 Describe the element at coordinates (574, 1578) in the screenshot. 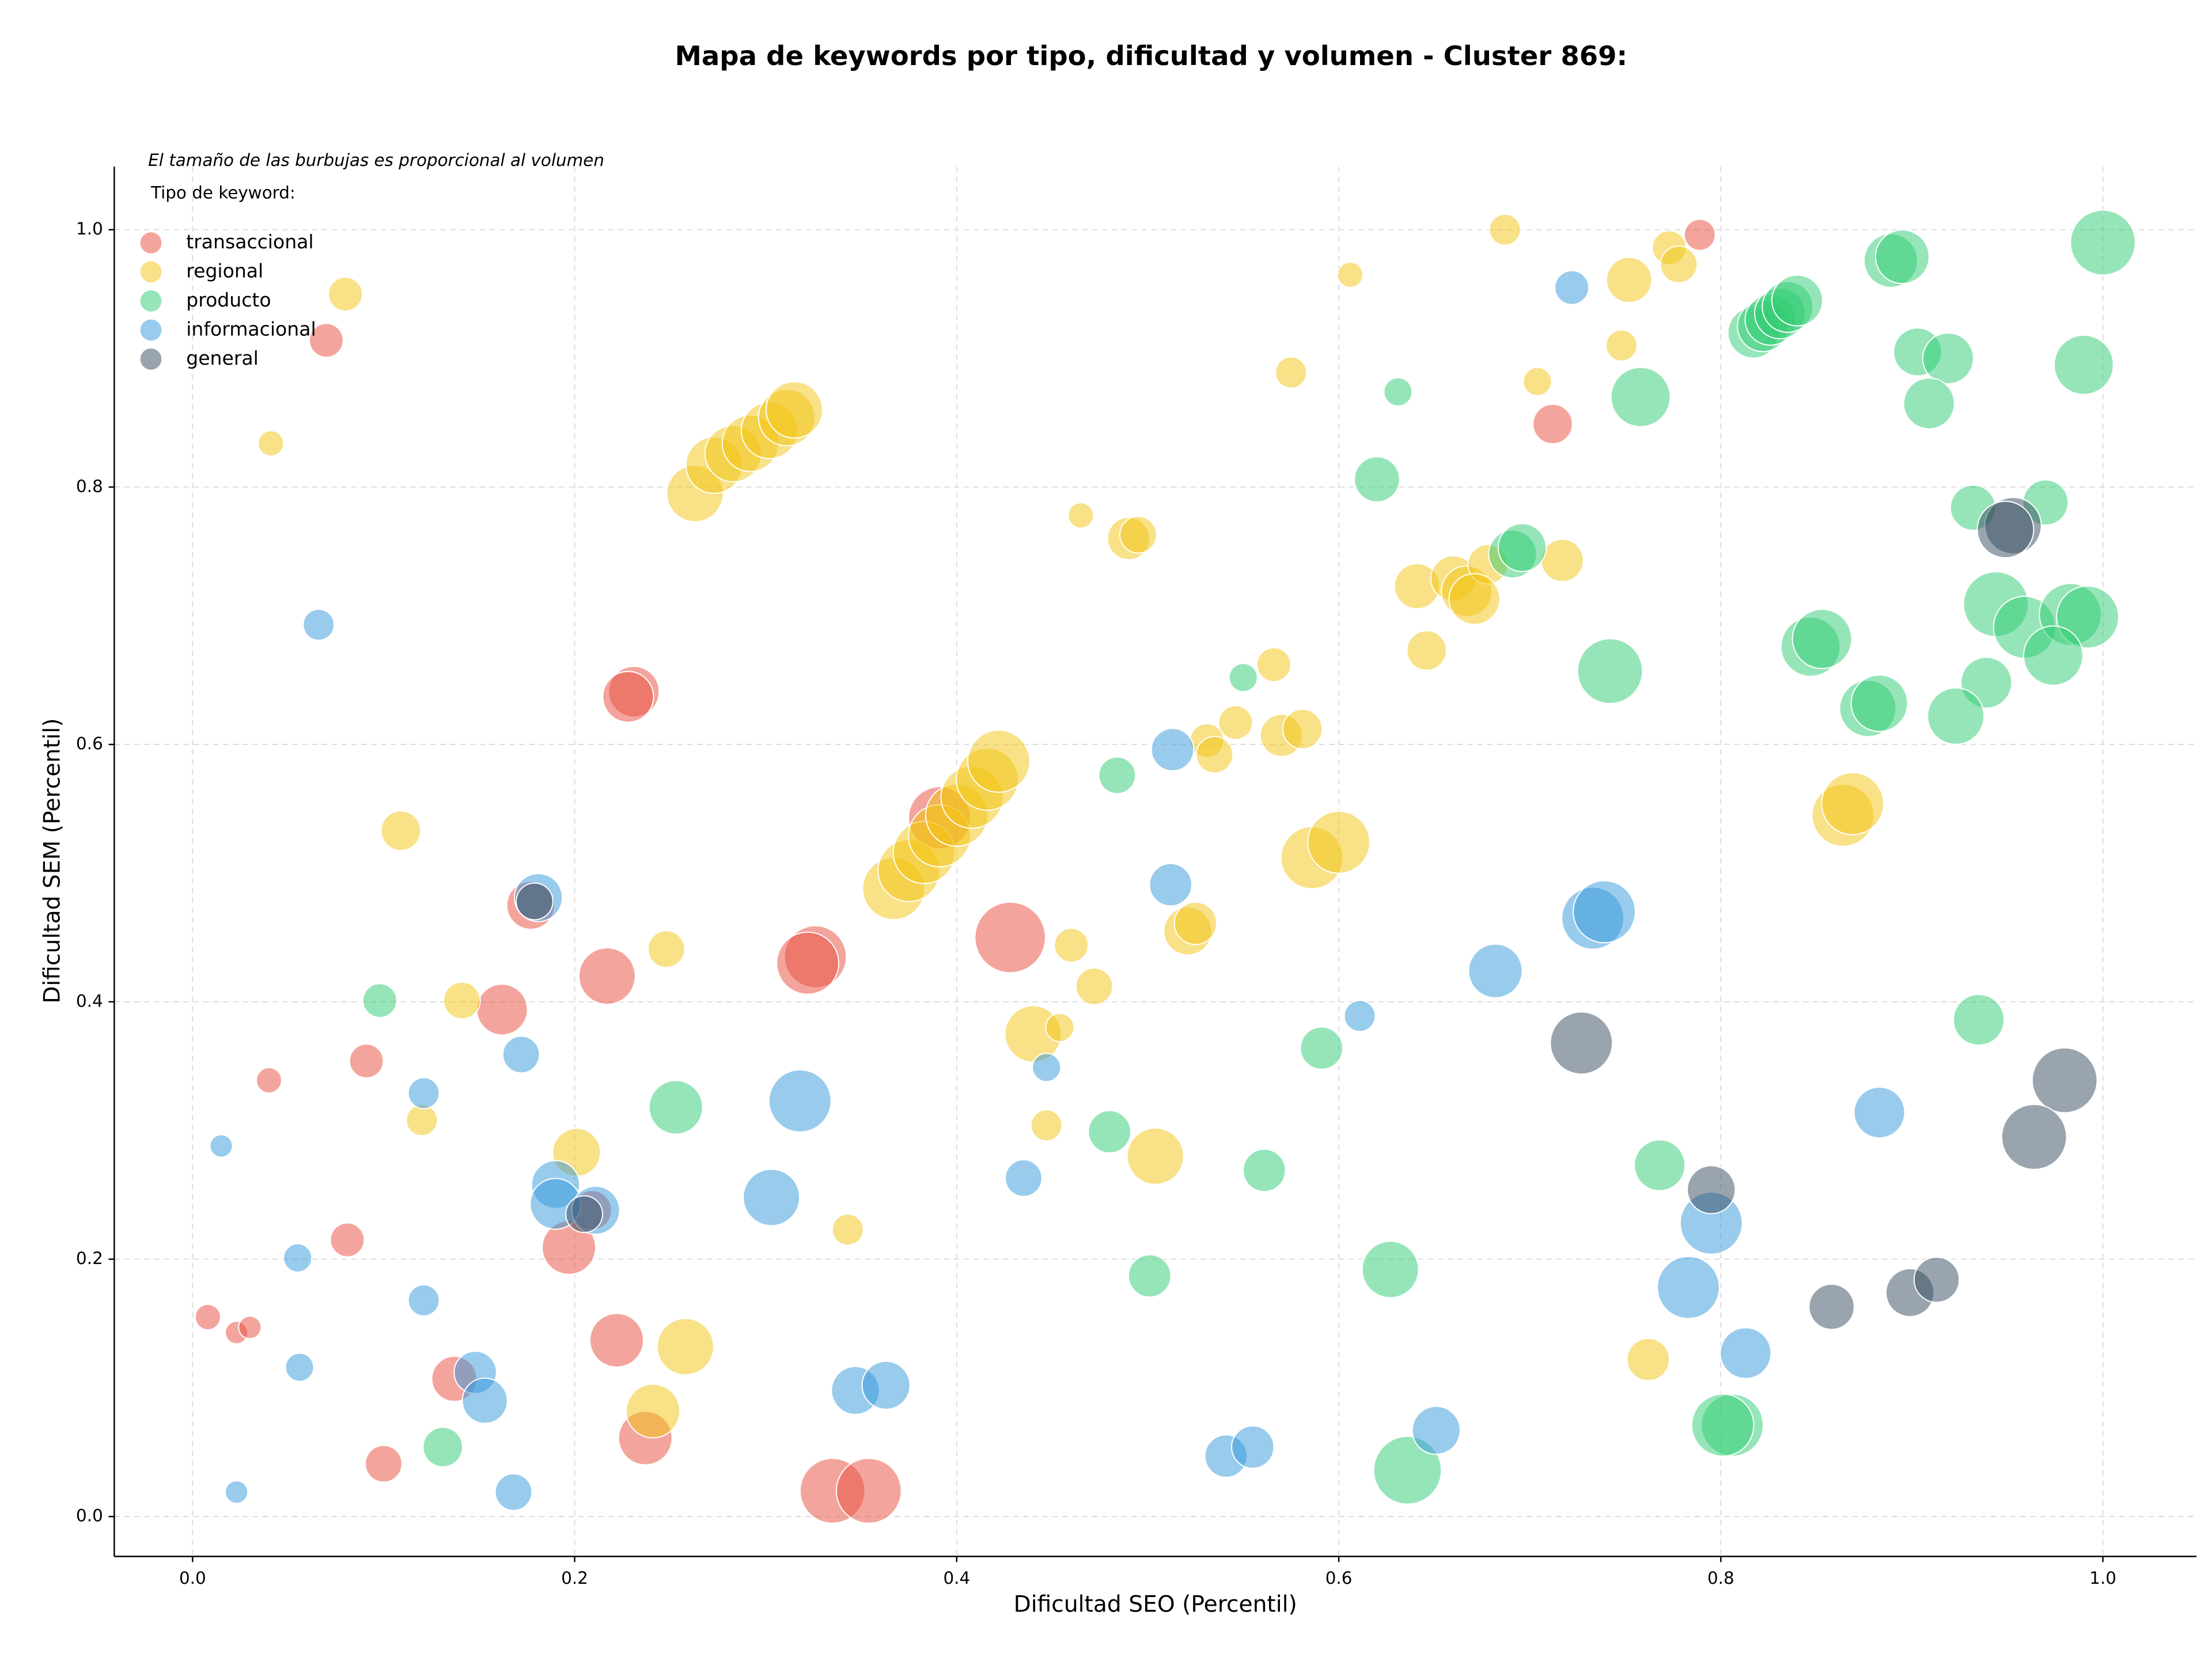

I see `x-tick-label: 0.2` at that location.